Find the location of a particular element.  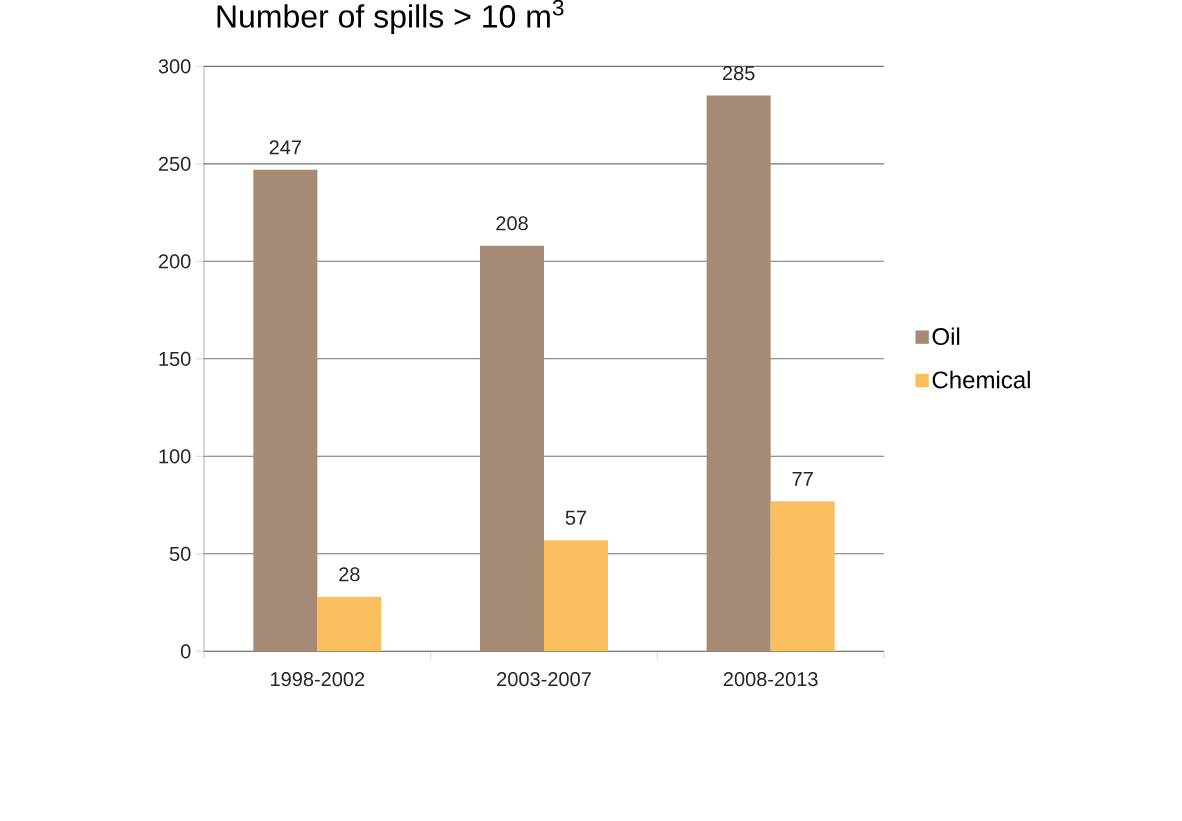

y-tick-label: 150 is located at coordinates (175, 358).